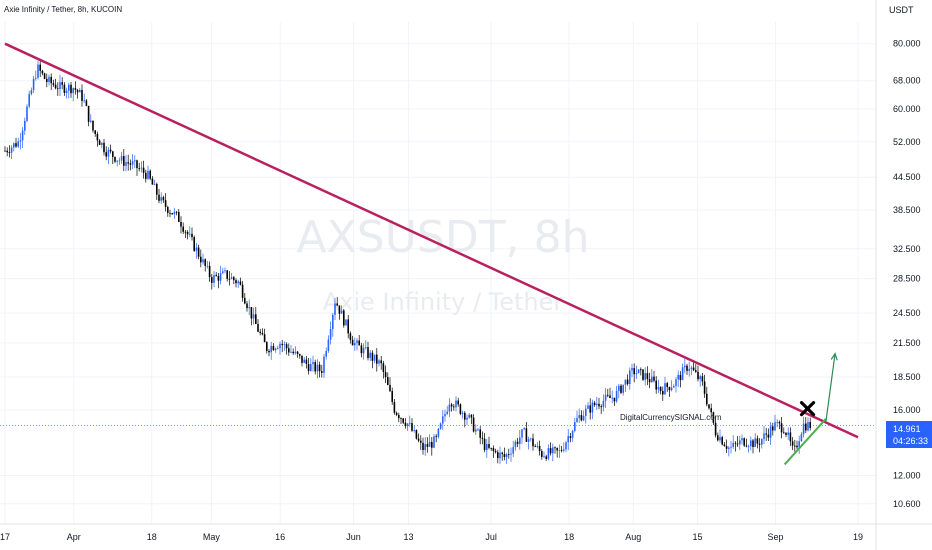 This screenshot has width=932, height=550. What do you see at coordinates (907, 109) in the screenshot?
I see `y-tick-label: 60.000` at bounding box center [907, 109].